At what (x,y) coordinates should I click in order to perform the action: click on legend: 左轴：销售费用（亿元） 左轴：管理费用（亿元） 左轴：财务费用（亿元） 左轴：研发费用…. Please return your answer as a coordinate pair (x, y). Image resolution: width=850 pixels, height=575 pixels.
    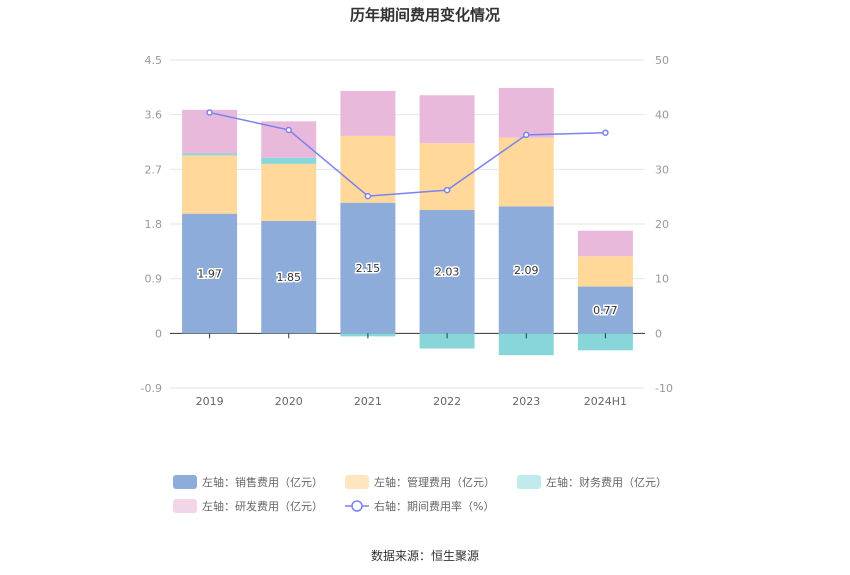
    Looking at the image, I should click on (420, 494).